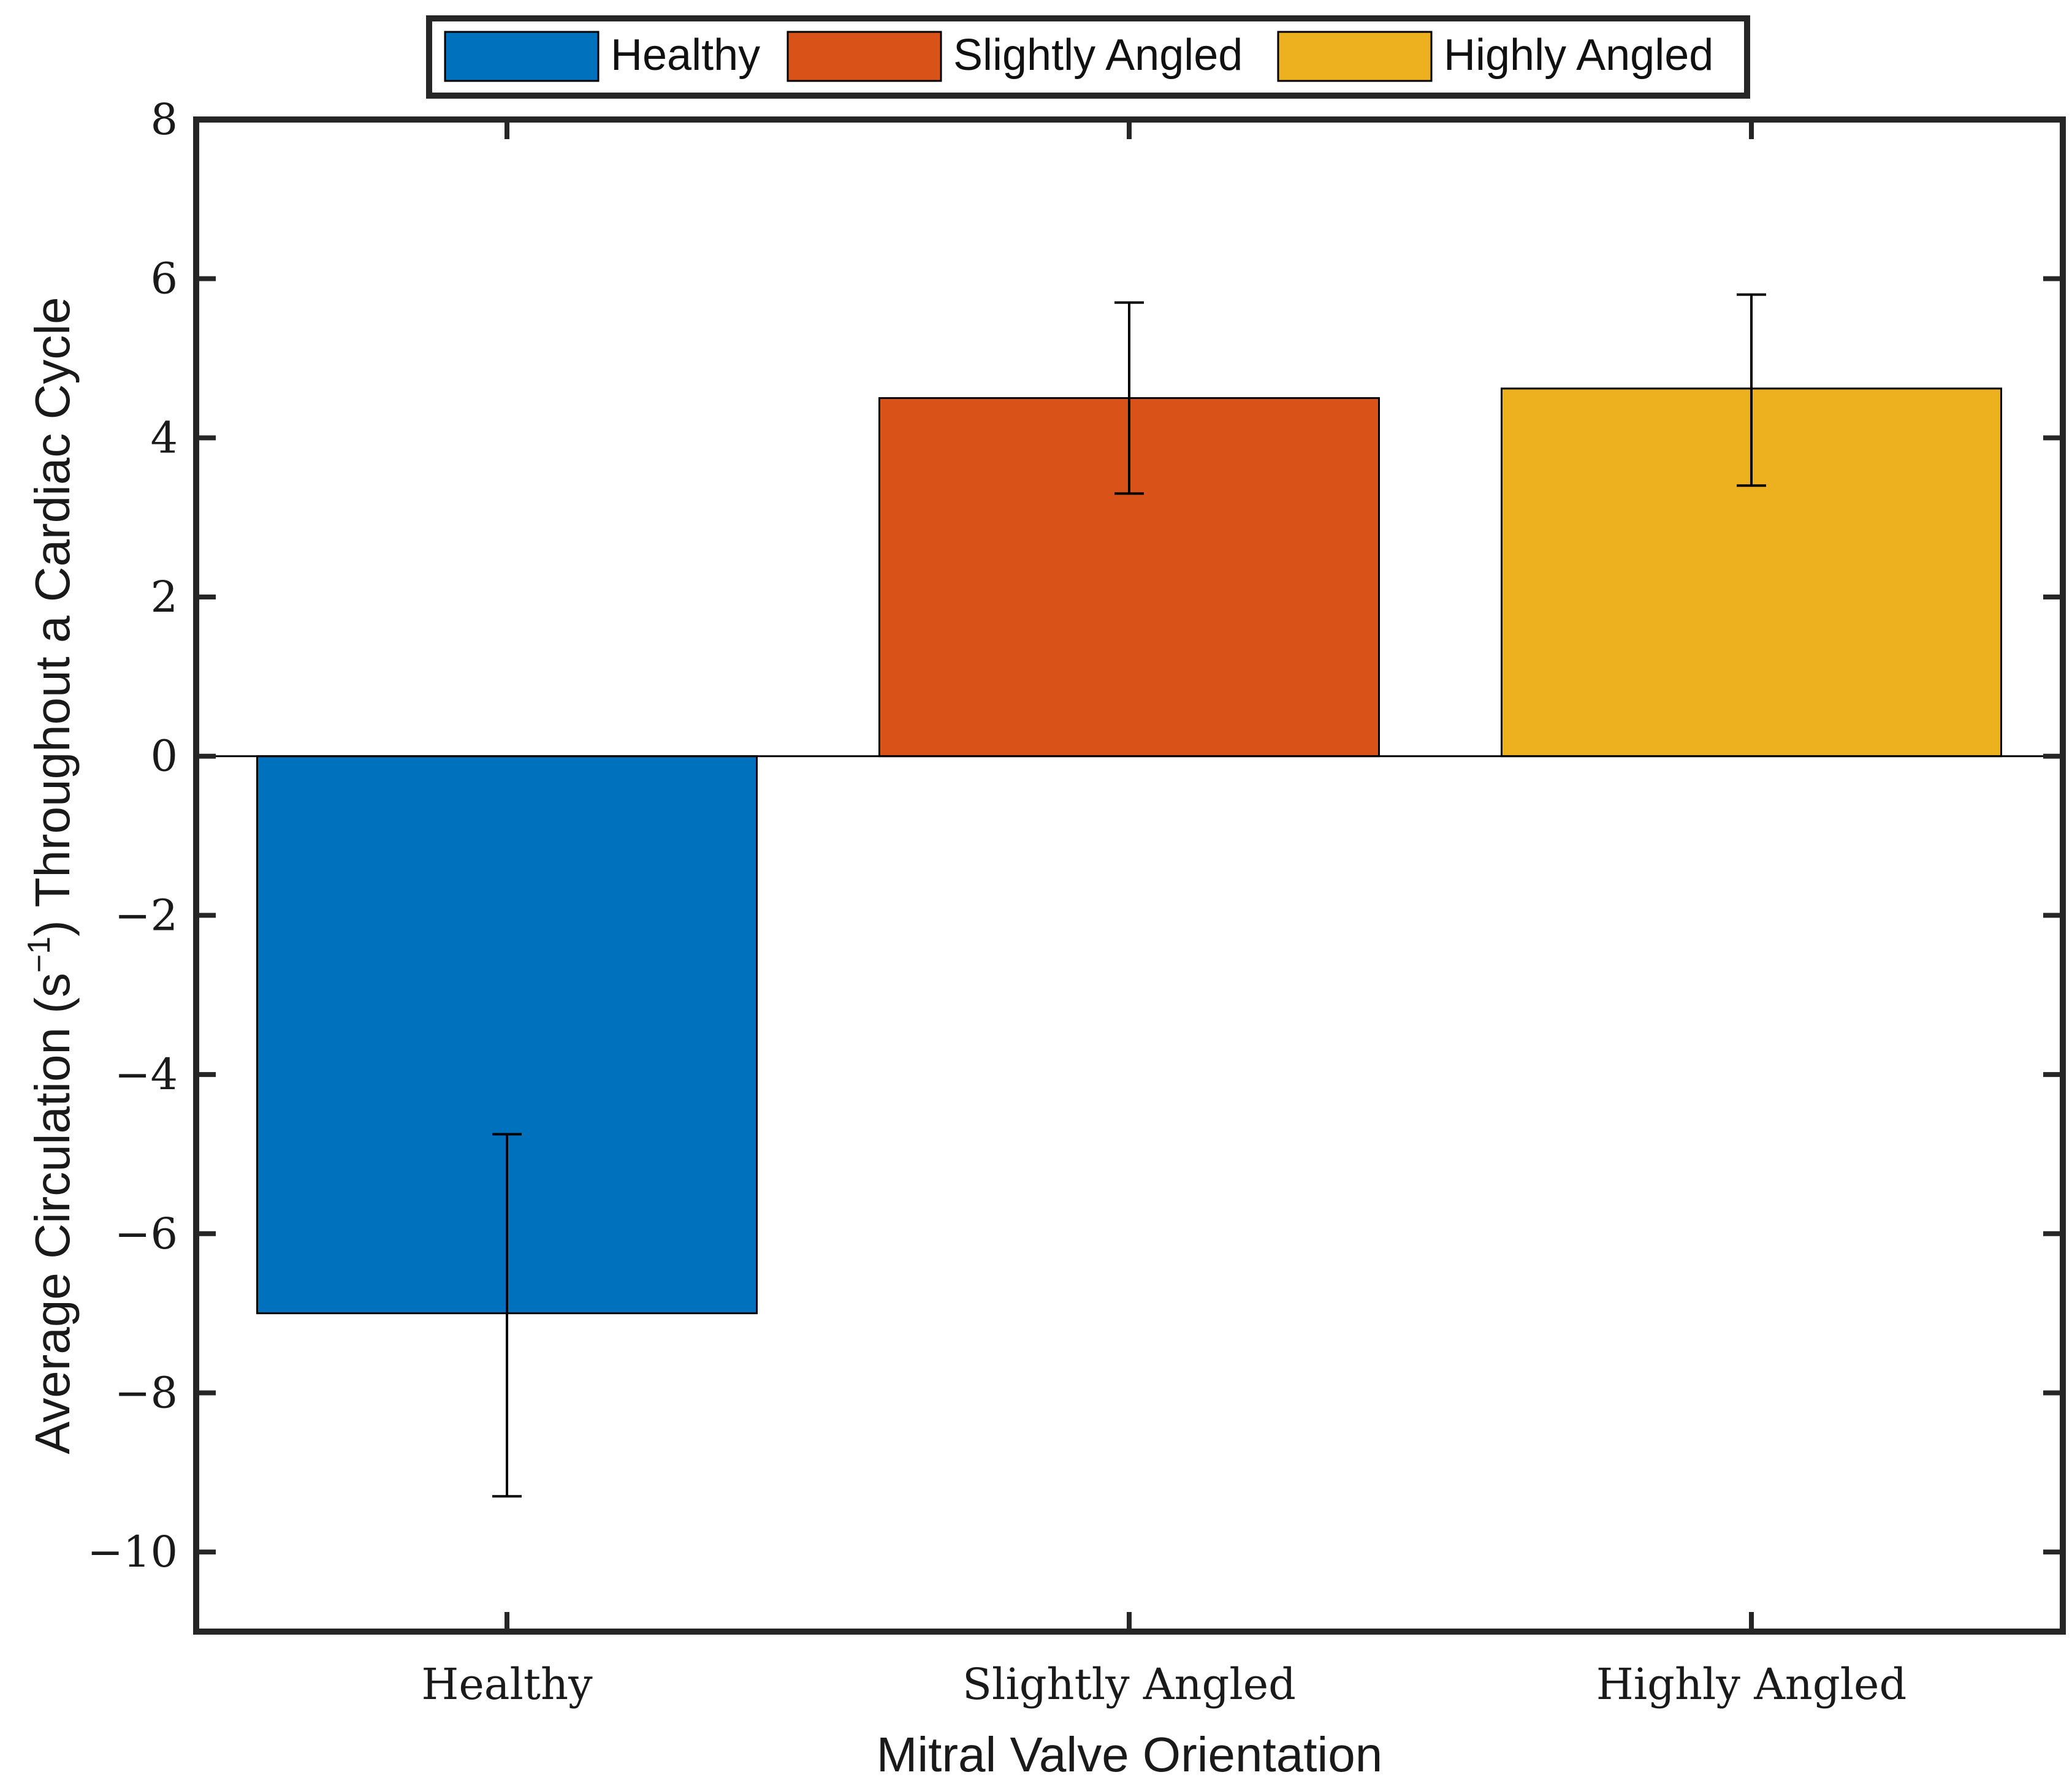  I want to click on x-tick-labels: Healthy Slightly Angled Highly Angled, so click(1163, 1684).